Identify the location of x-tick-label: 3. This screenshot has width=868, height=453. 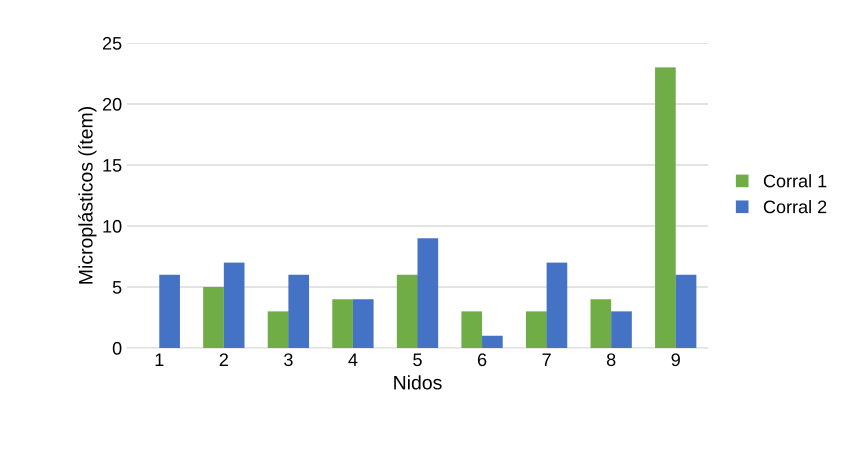
(288, 359).